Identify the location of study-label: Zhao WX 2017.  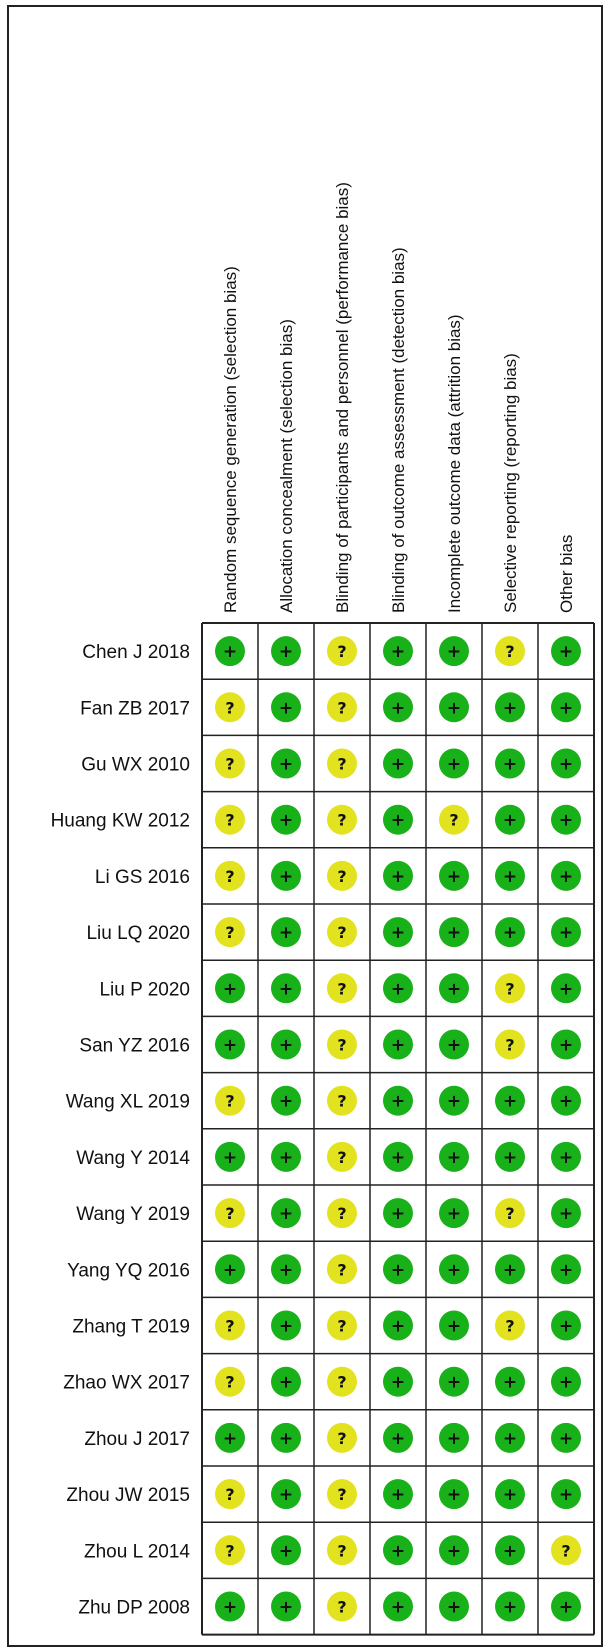
(126, 1383).